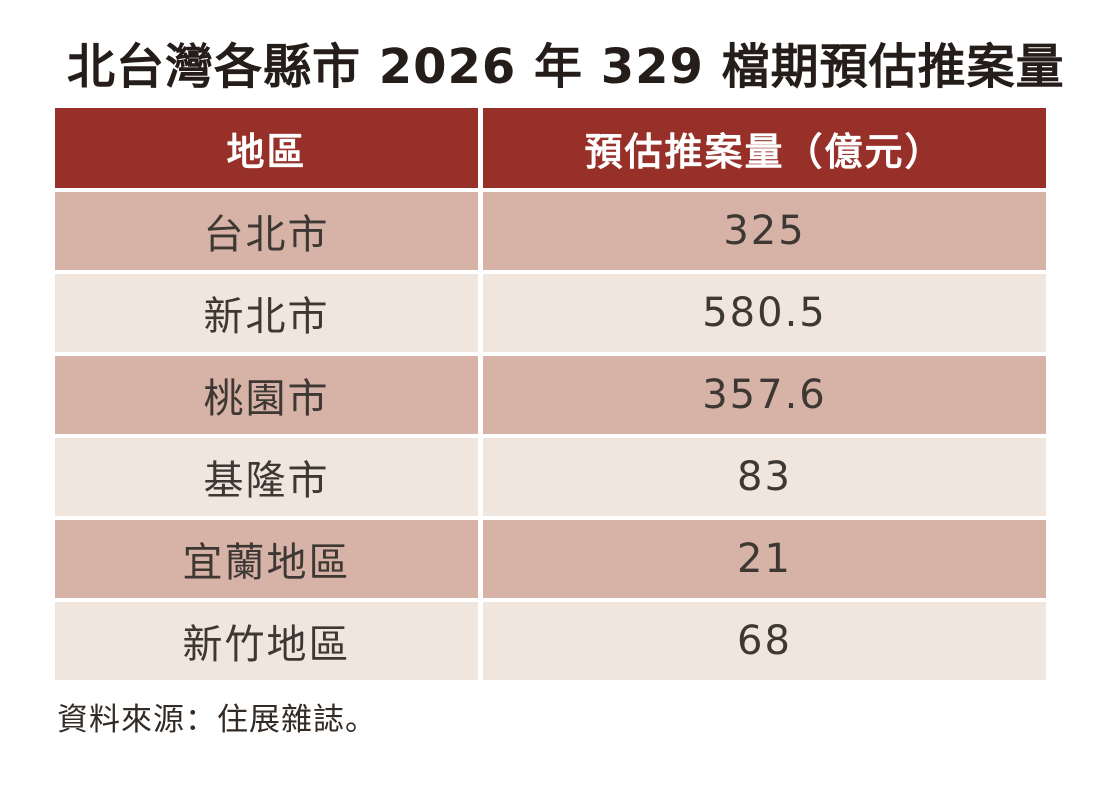 The width and height of the screenshot is (1108, 804). I want to click on table-cell-region-yilan: 宜蘭地區, so click(266, 559).